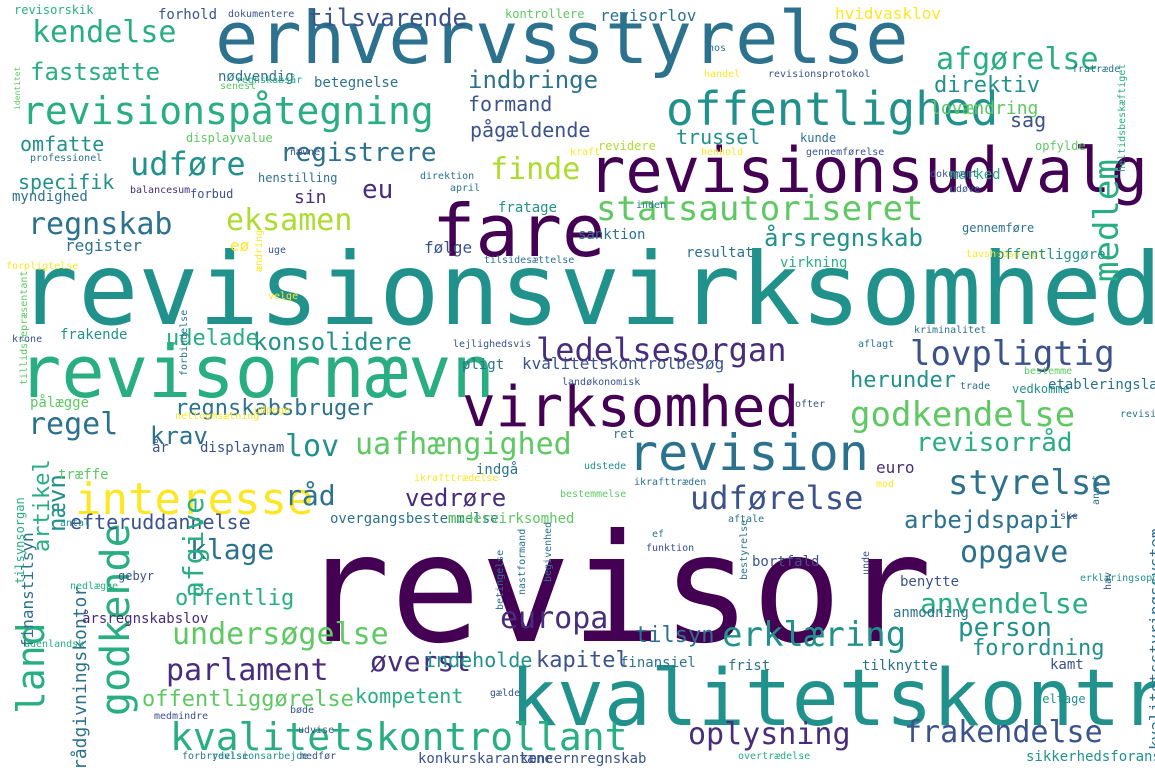 The height and width of the screenshot is (770, 1155). What do you see at coordinates (601, 382) in the screenshot?
I see `word-landoekonomisk: landøkonomisk` at bounding box center [601, 382].